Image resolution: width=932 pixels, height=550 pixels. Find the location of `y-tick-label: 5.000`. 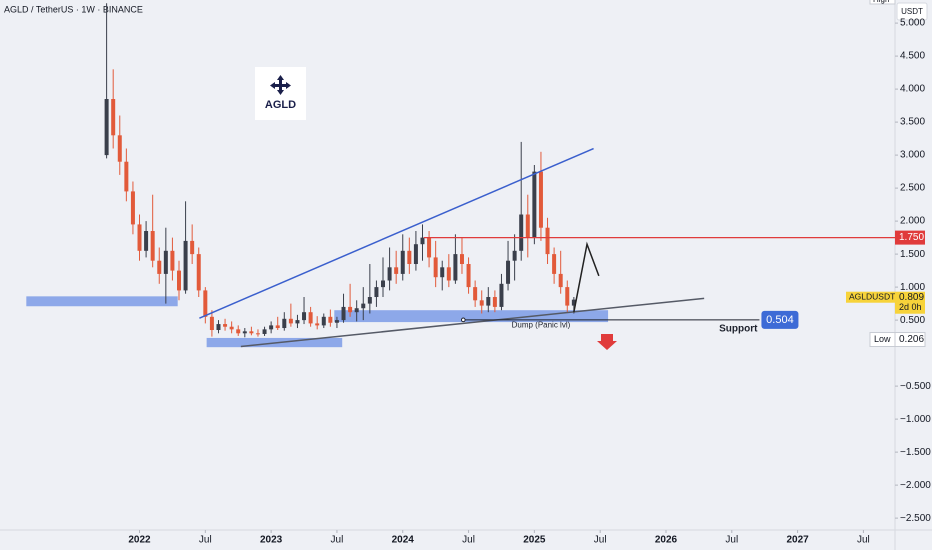

y-tick-label: 5.000 is located at coordinates (912, 23).